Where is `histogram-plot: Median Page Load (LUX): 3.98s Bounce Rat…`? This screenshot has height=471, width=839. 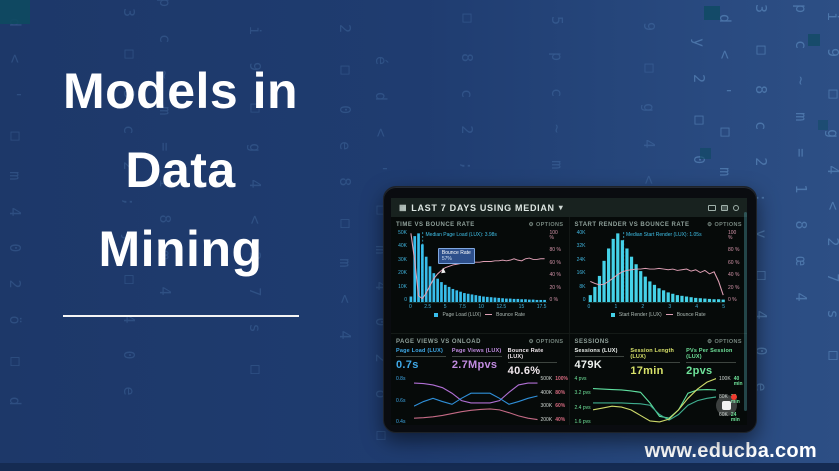 histogram-plot: Median Page Load (LUX): 3.98s Bounce Rat… is located at coordinates (478, 267).